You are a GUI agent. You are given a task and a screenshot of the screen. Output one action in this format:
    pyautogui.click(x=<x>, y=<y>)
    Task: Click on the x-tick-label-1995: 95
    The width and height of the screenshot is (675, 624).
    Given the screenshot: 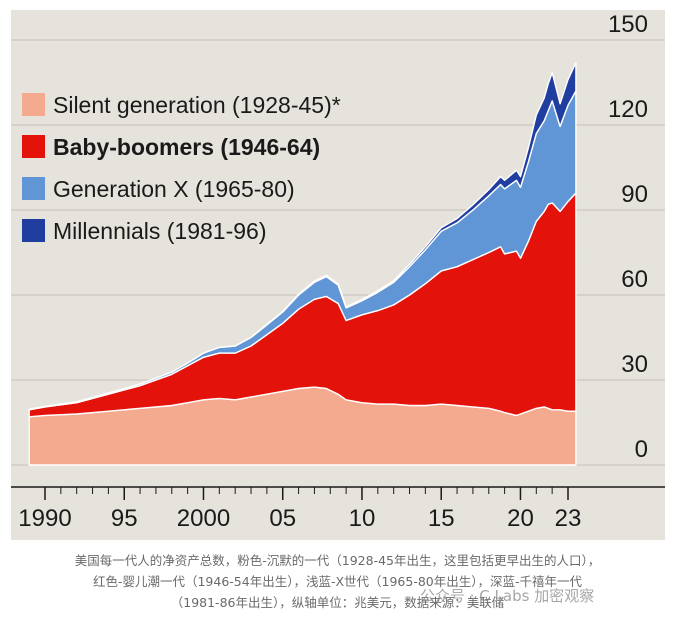 What is the action you would take?
    pyautogui.click(x=124, y=518)
    